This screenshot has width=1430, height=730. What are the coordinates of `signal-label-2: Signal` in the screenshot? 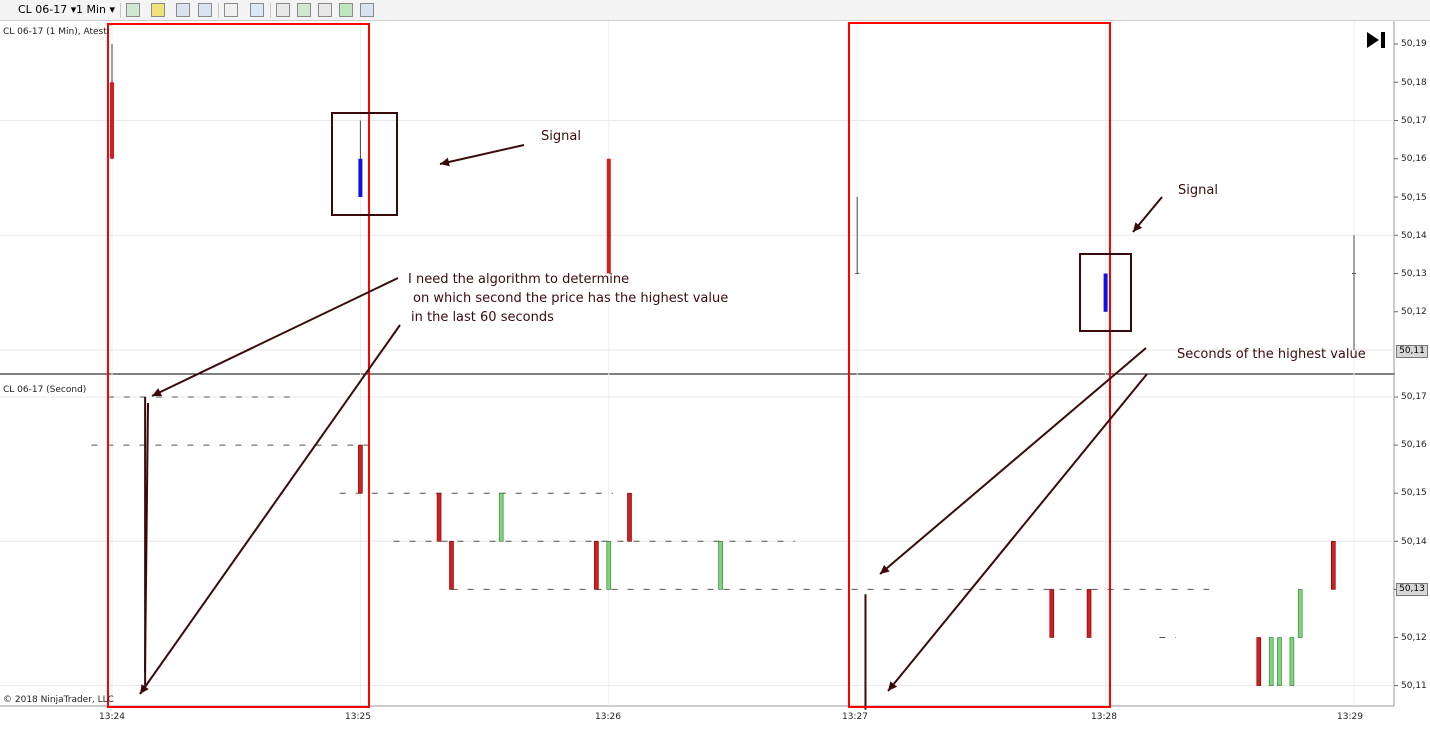 It's located at (1198, 190).